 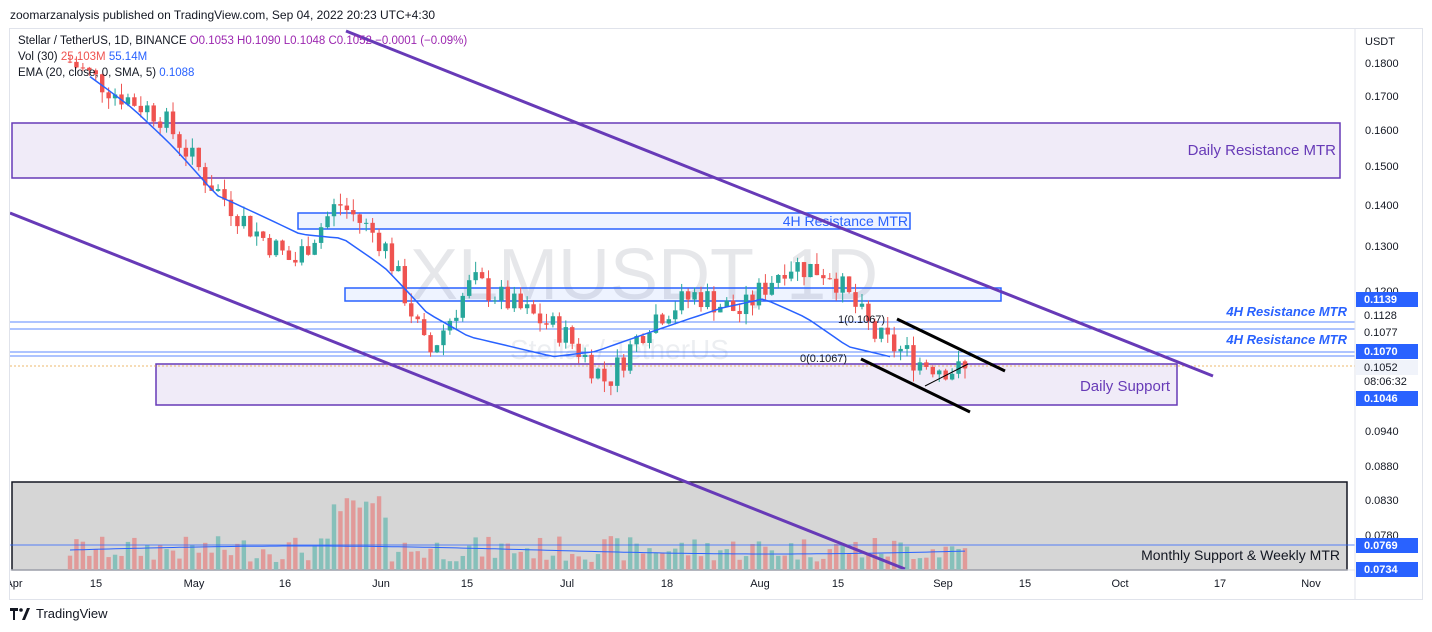 What do you see at coordinates (102, 41) in the screenshot?
I see `legend-symbol: Stellar / TetherUS, 1D, BINANCE` at bounding box center [102, 41].